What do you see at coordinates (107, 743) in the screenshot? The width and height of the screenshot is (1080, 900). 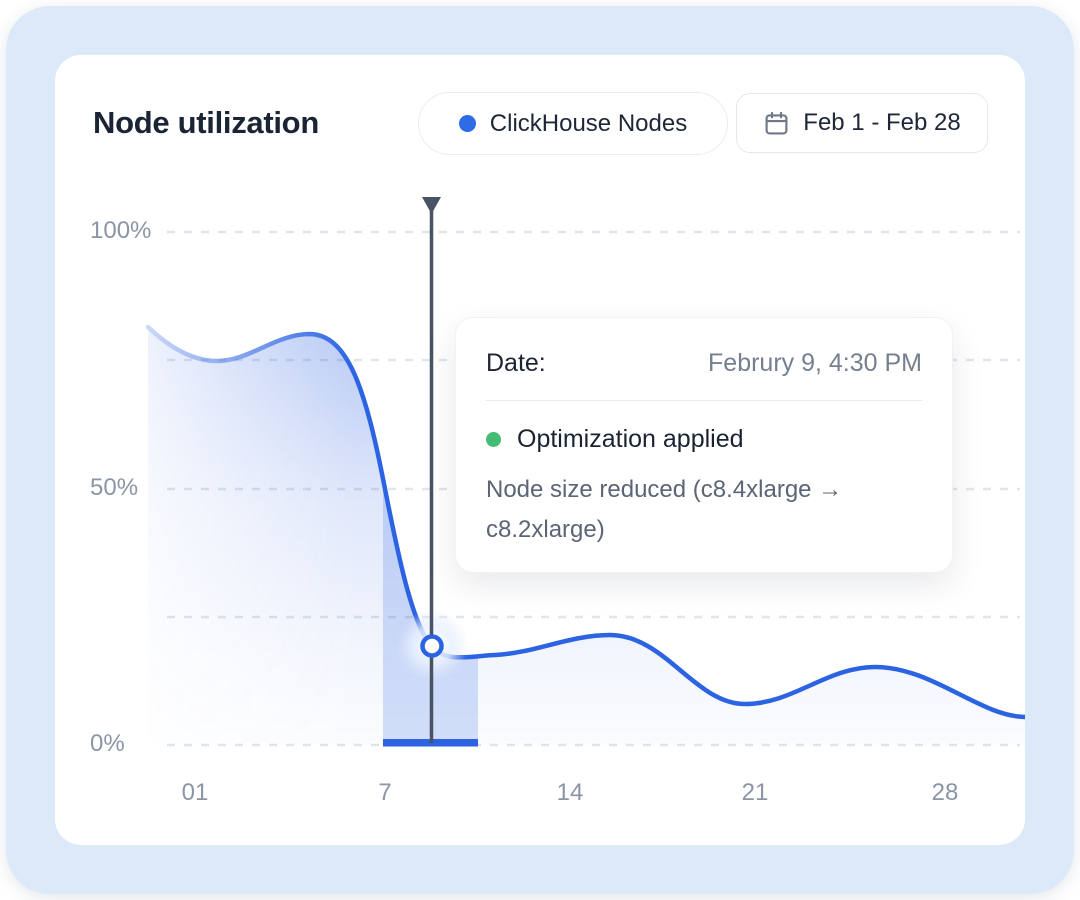 I see `y-axis-label-0: 0%` at bounding box center [107, 743].